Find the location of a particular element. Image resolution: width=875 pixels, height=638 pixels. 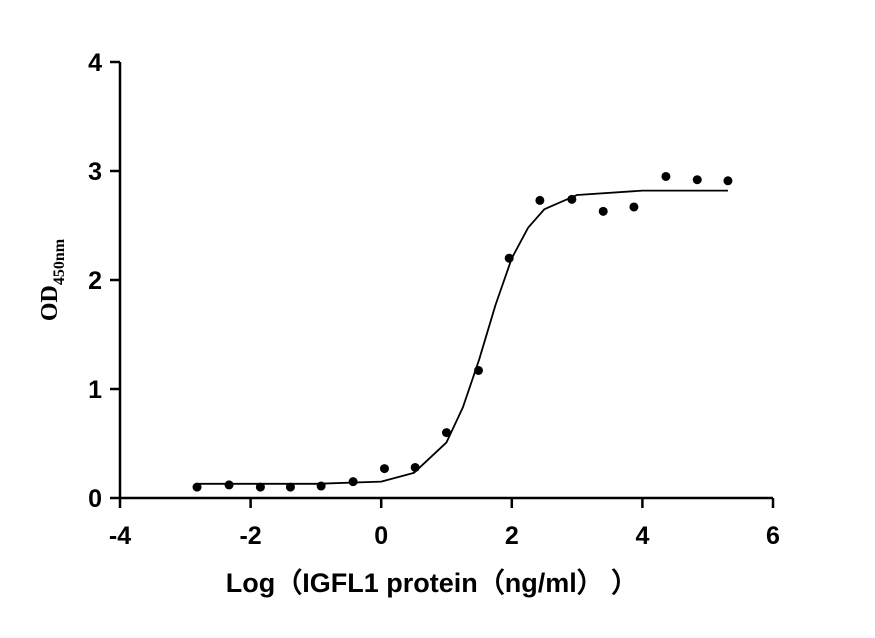

y-tick-label: 3 is located at coordinates (95, 172).